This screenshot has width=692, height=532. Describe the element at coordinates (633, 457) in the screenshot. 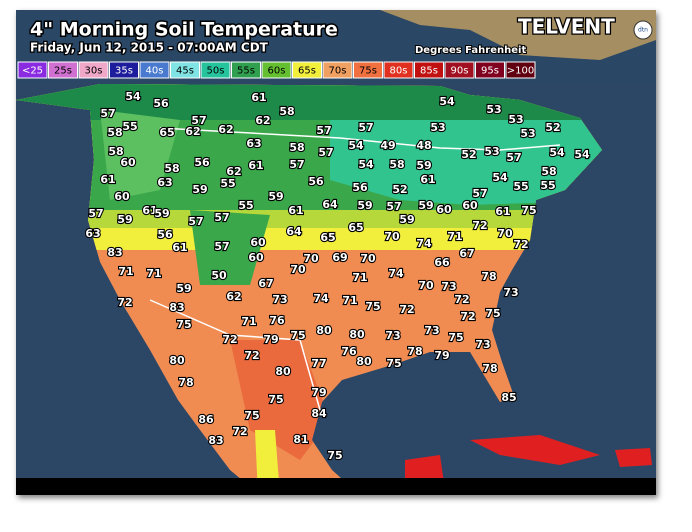

I see `hispaniola` at that location.